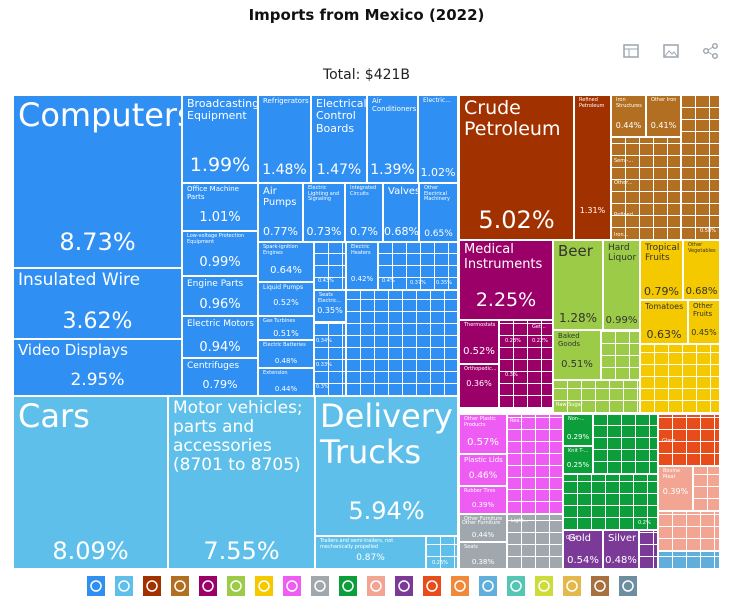 This screenshot has width=733, height=613. Describe the element at coordinates (401, 212) in the screenshot. I see `treemap-tile: Valves 0.68%` at that location.